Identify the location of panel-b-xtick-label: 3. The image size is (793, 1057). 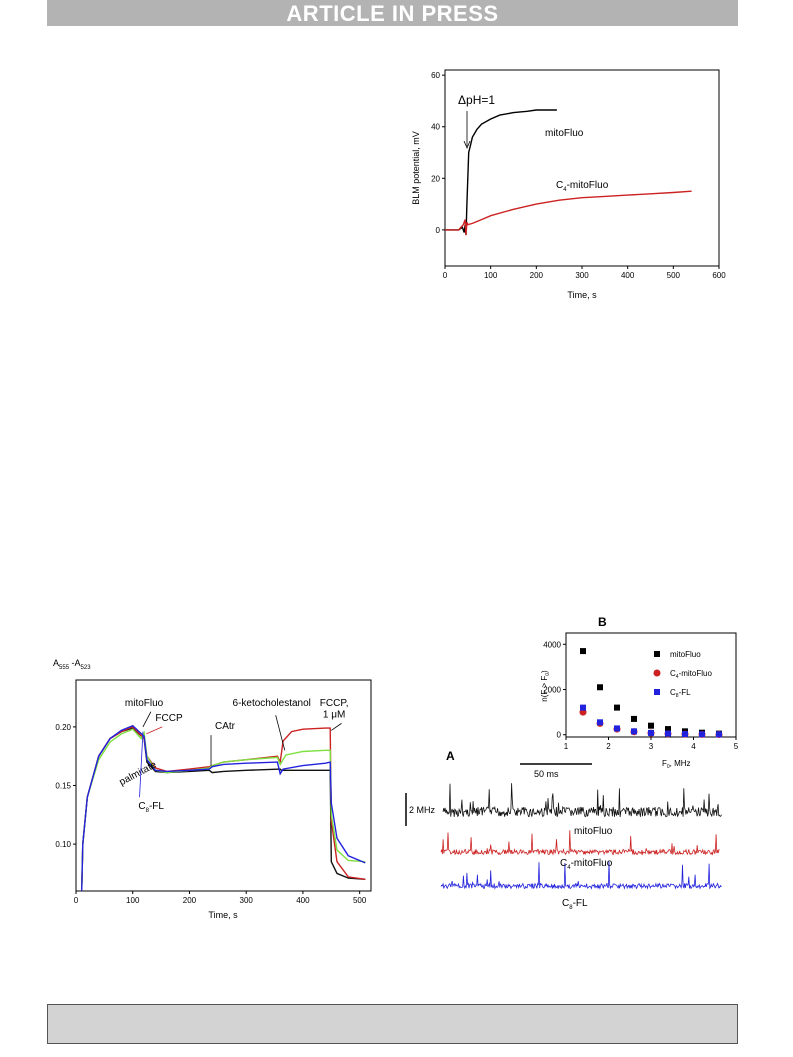
(651, 746).